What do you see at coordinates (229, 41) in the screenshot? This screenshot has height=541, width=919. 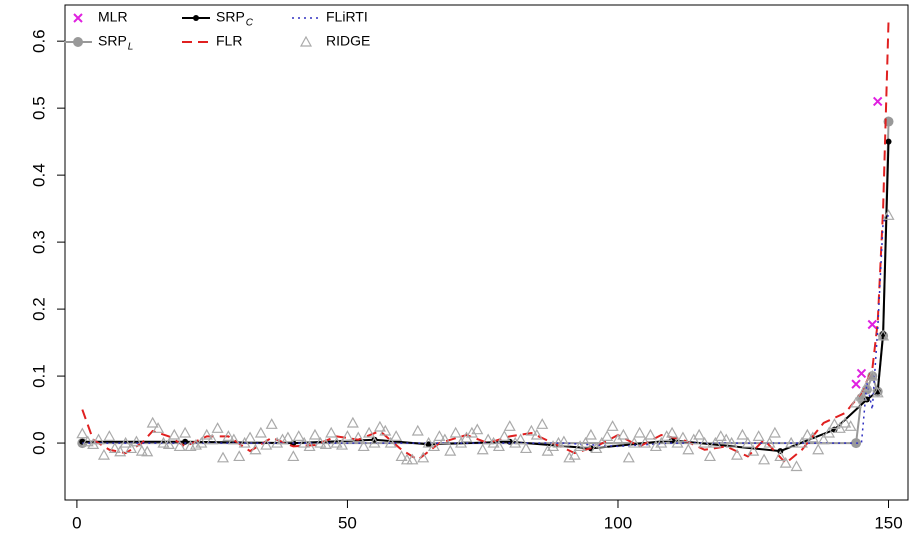 I see `legend-label: FLR` at bounding box center [229, 41].